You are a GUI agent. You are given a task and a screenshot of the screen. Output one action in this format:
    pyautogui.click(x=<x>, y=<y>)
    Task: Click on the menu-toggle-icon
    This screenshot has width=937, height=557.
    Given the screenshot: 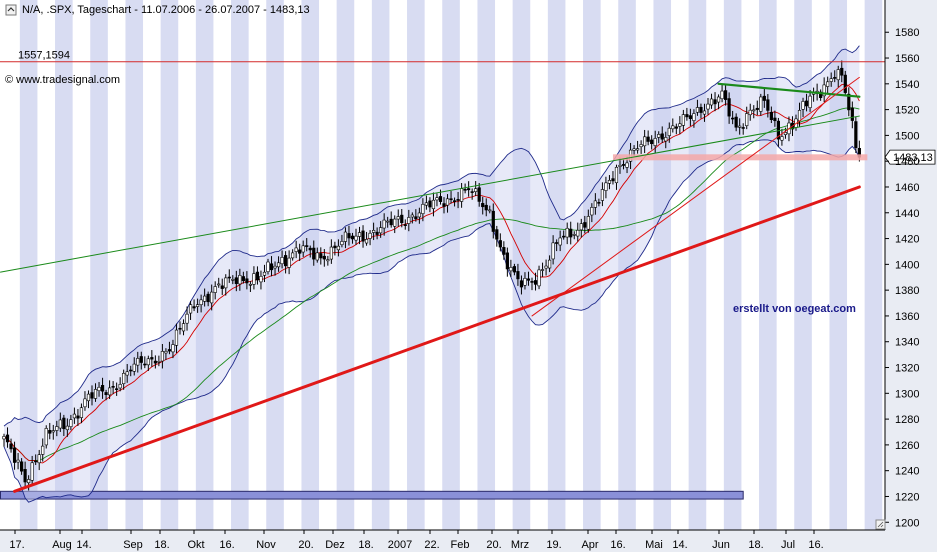 What is the action you would take?
    pyautogui.click(x=11, y=10)
    